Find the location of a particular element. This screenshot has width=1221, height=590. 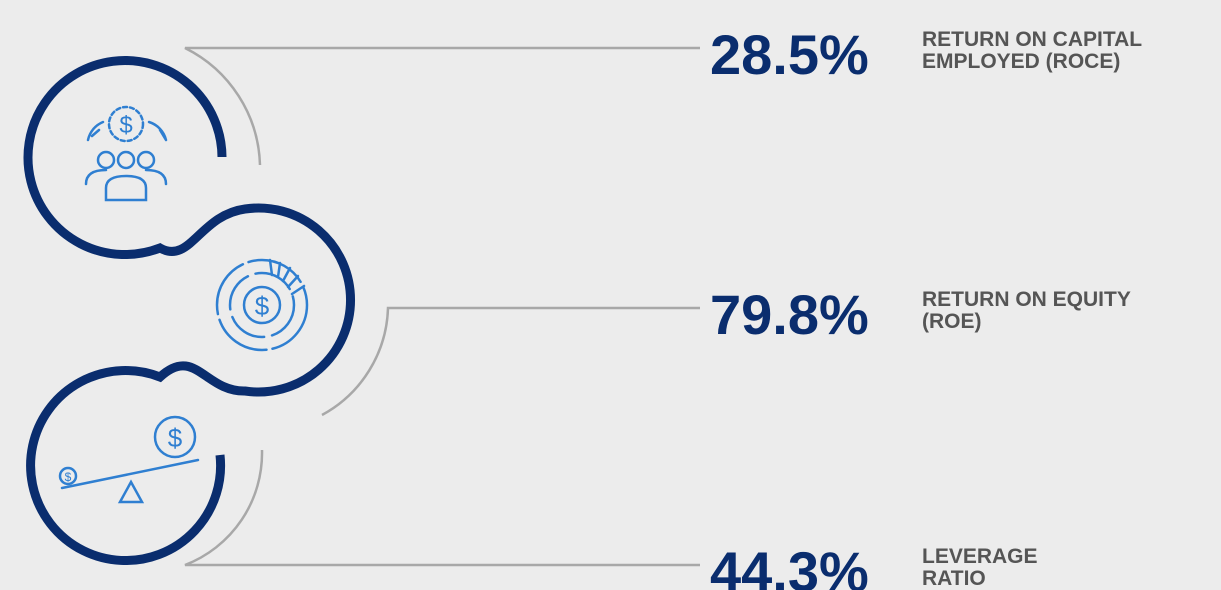

metric-value: 44.3% is located at coordinates (789, 565).